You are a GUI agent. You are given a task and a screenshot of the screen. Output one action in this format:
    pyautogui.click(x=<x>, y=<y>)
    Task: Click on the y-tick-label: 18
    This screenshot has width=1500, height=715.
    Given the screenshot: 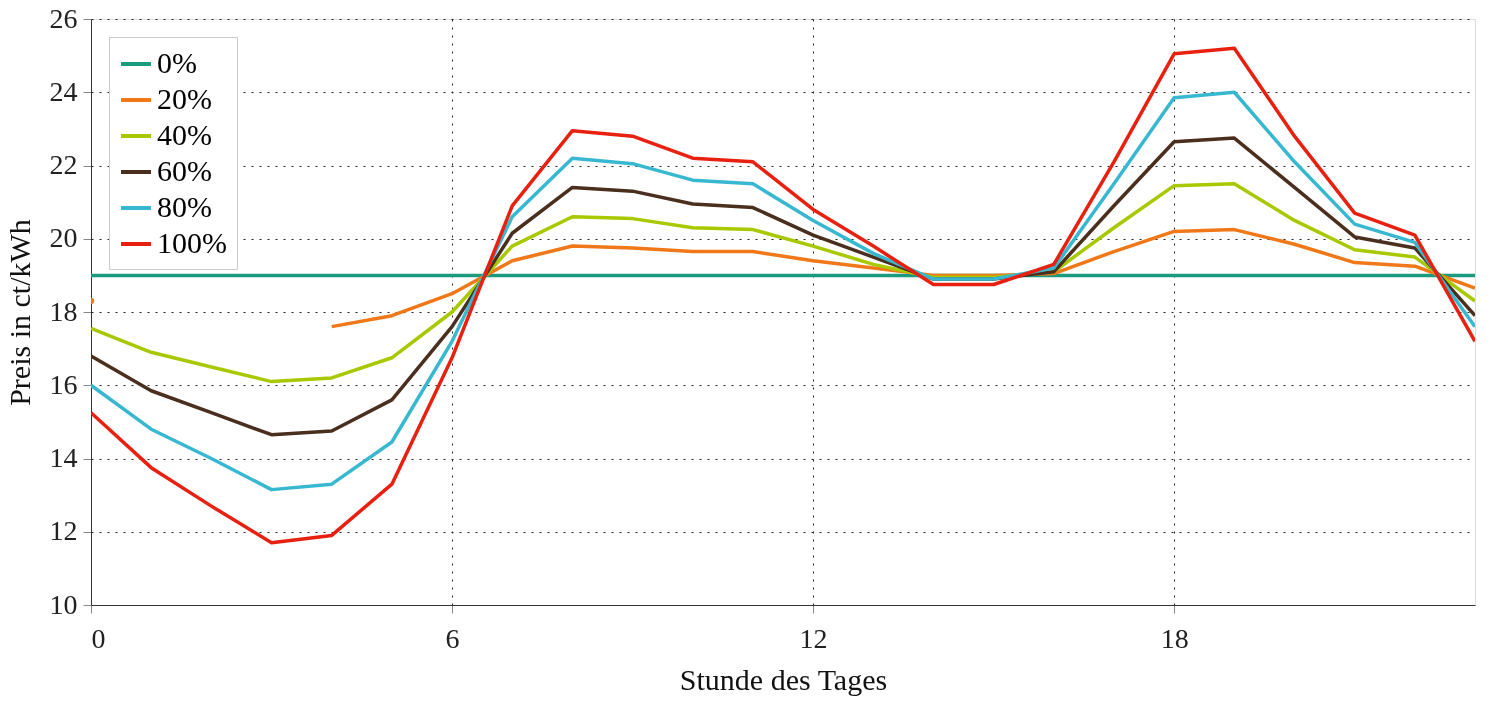 What is the action you would take?
    pyautogui.click(x=63, y=311)
    